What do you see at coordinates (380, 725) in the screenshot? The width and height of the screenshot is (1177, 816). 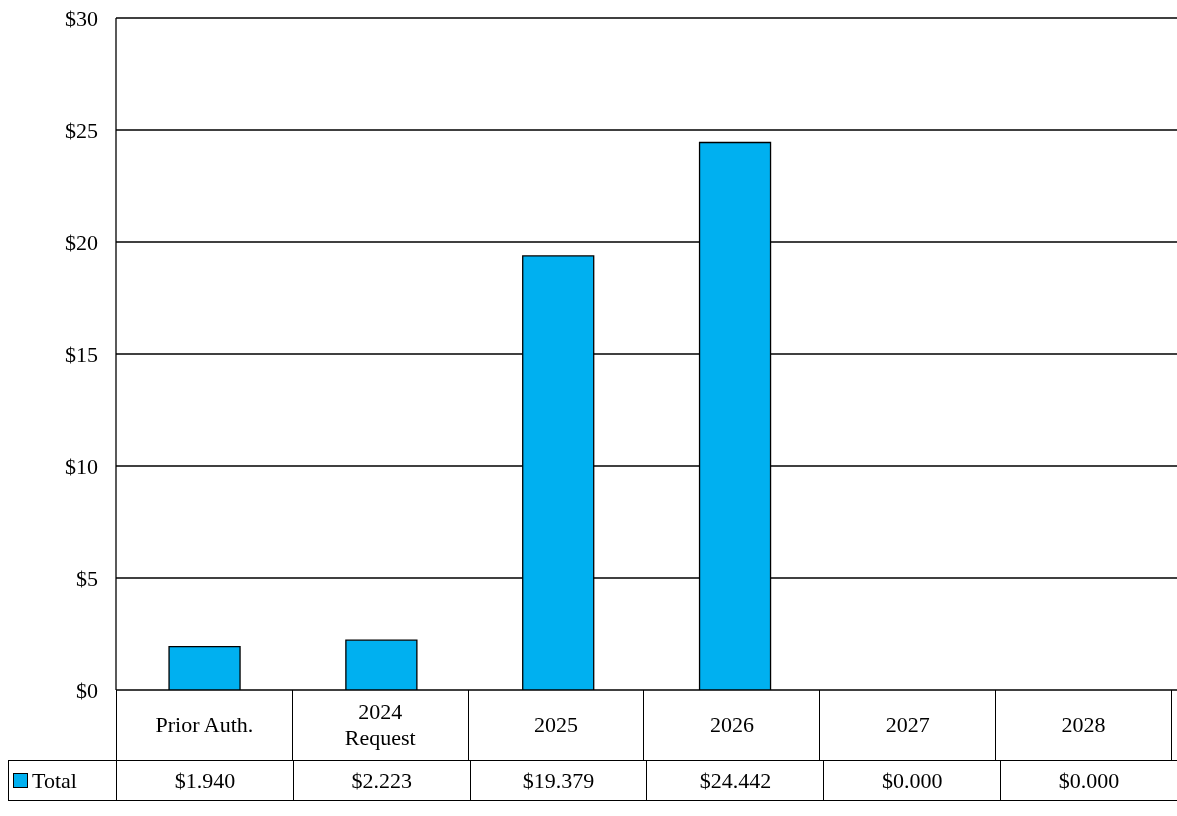 I see `x-tick-label: 2024 Request` at bounding box center [380, 725].